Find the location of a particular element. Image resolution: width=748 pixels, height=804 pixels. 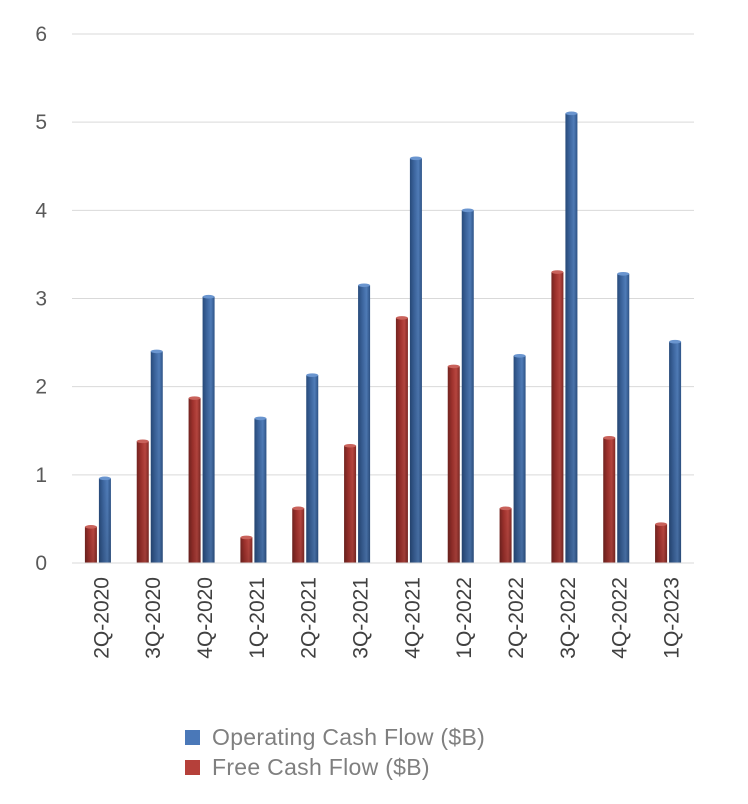

bar-free-cash-flow-2Q-2022 is located at coordinates (505, 534).